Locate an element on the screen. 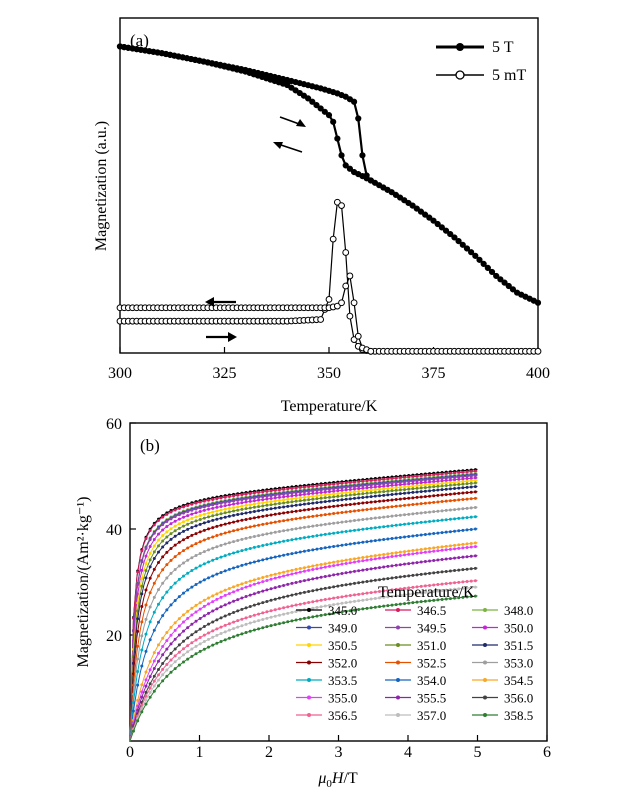  legend-label: 358.5 is located at coordinates (518, 715).